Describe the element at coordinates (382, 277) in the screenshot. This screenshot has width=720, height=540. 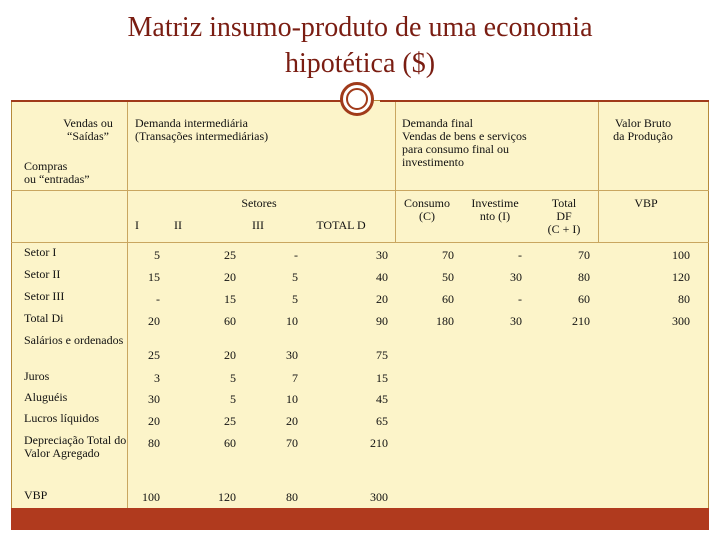
I see `table-cell: 40` at that location.